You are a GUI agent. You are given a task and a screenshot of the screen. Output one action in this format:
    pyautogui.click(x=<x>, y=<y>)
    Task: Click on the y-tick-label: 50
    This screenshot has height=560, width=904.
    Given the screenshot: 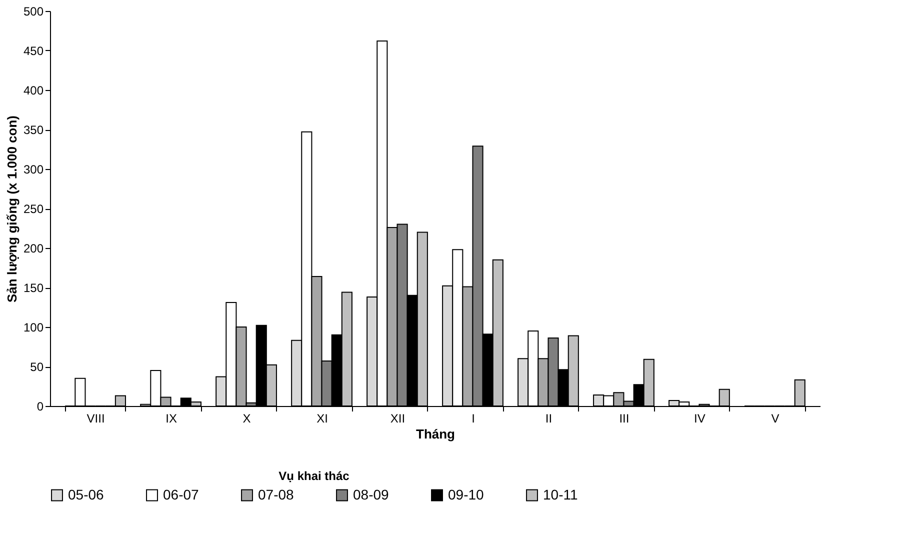 What is the action you would take?
    pyautogui.click(x=37, y=367)
    